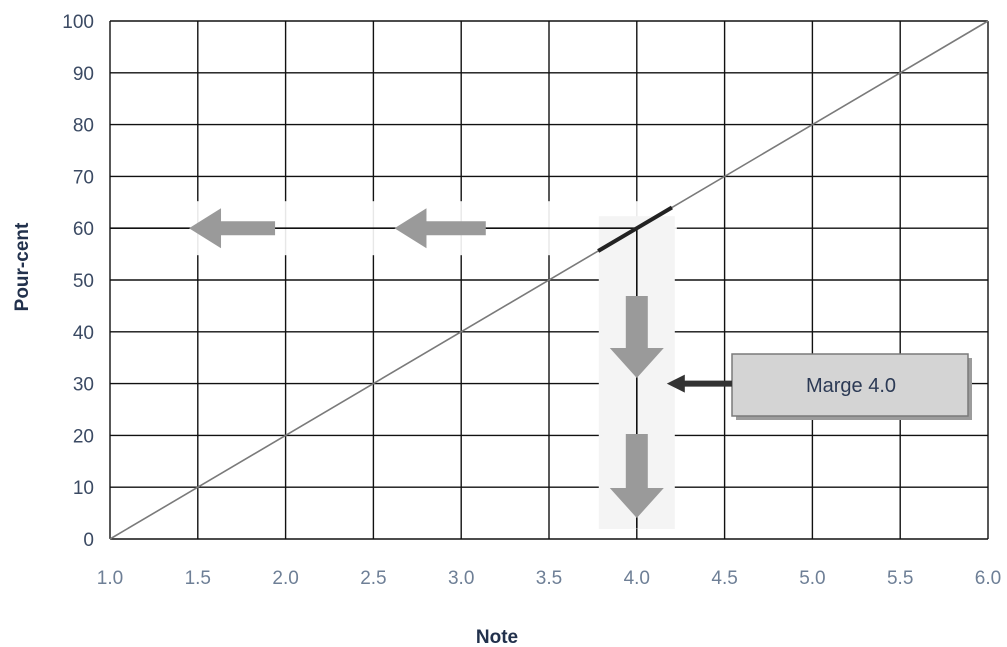 This screenshot has height=647, width=1007. What do you see at coordinates (724, 578) in the screenshot?
I see `x-tick-label-7: 4.5` at bounding box center [724, 578].